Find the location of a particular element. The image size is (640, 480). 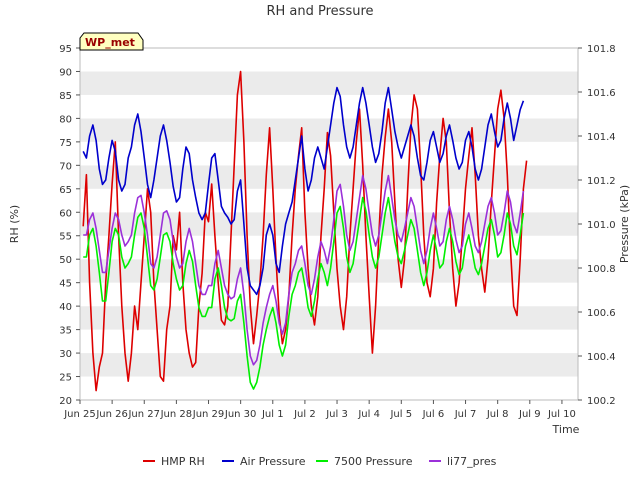

x-tick-label: Jul 4 is located at coordinates (368, 414).